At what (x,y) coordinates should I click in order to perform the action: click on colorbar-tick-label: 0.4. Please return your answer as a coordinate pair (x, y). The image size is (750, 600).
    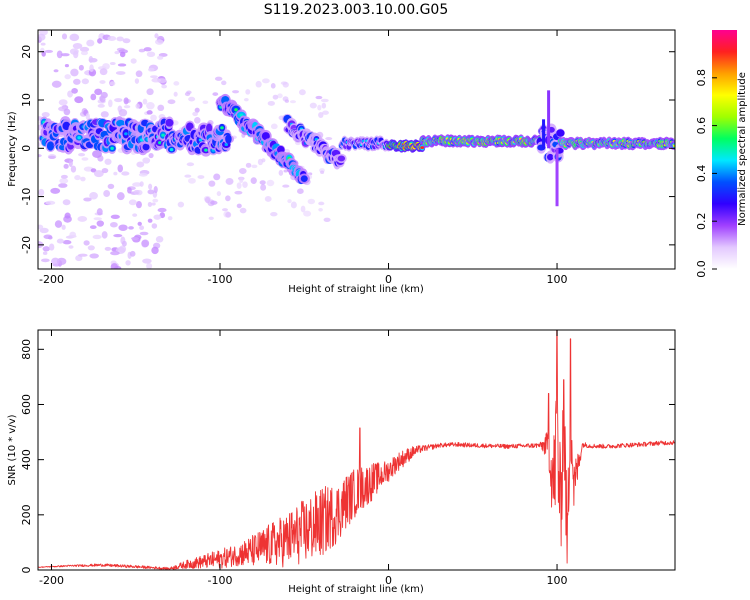
    Looking at the image, I should click on (701, 174).